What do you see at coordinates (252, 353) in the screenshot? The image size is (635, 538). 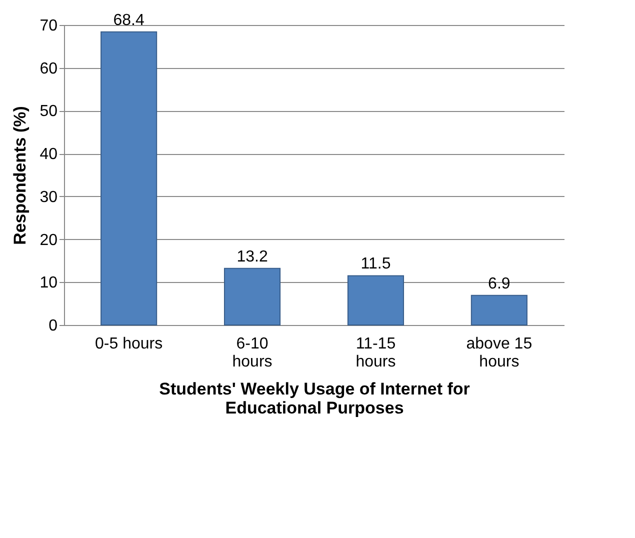 I see `x-tick-label: 6-10 hours` at bounding box center [252, 353].